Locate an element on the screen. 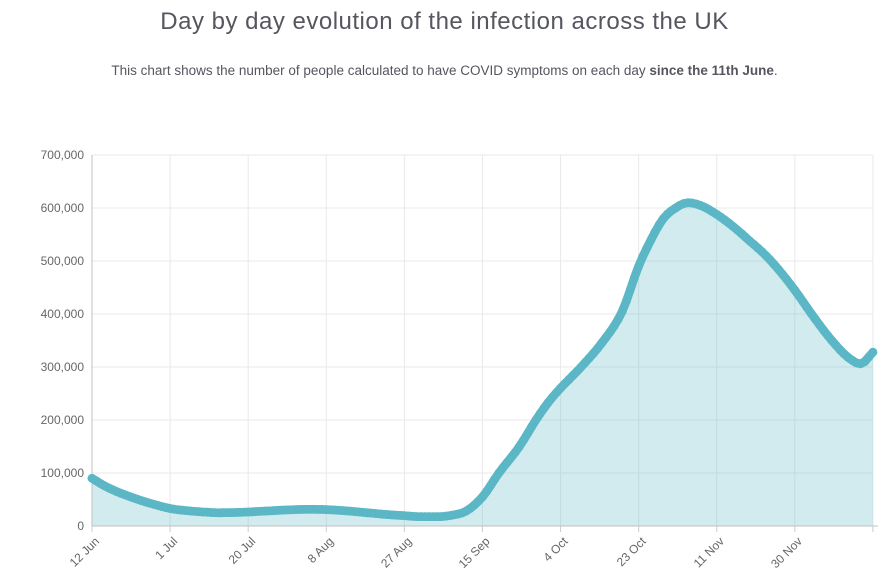 This screenshot has height=576, width=889. y-axis-label: 400,000 is located at coordinates (63, 314).